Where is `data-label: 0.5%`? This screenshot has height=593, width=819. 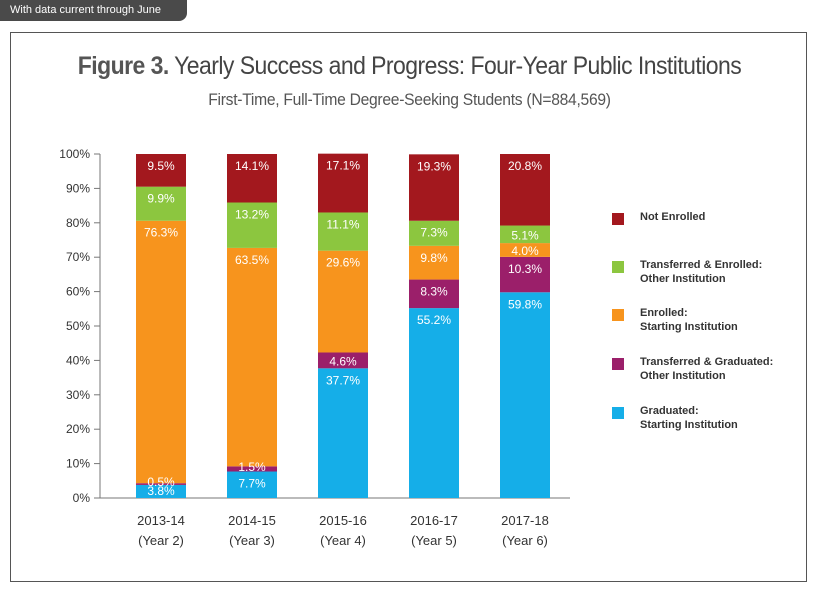 data-label: 0.5% is located at coordinates (161, 482).